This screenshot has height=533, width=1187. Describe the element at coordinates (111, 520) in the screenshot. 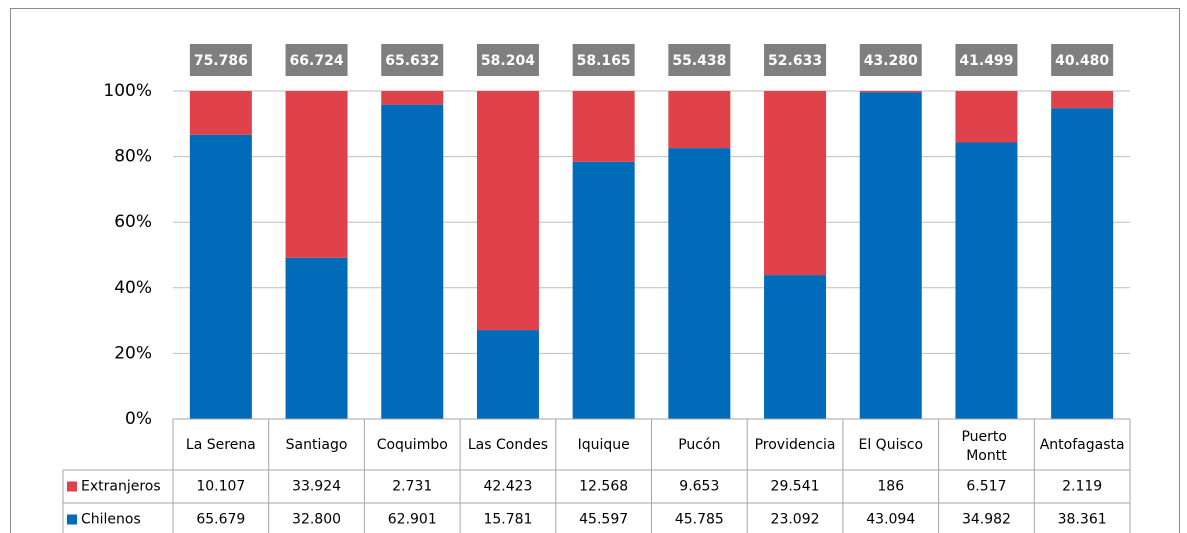

I see `legend-label: Chilenos` at that location.